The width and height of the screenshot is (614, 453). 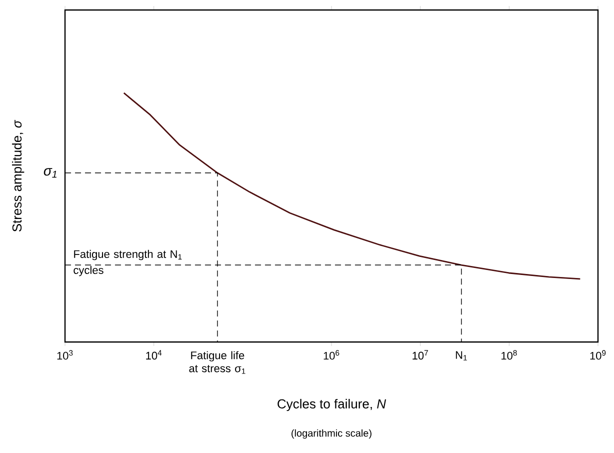 What do you see at coordinates (332, 355) in the screenshot?
I see `x-tick-label: 10$^{6}$` at bounding box center [332, 355].